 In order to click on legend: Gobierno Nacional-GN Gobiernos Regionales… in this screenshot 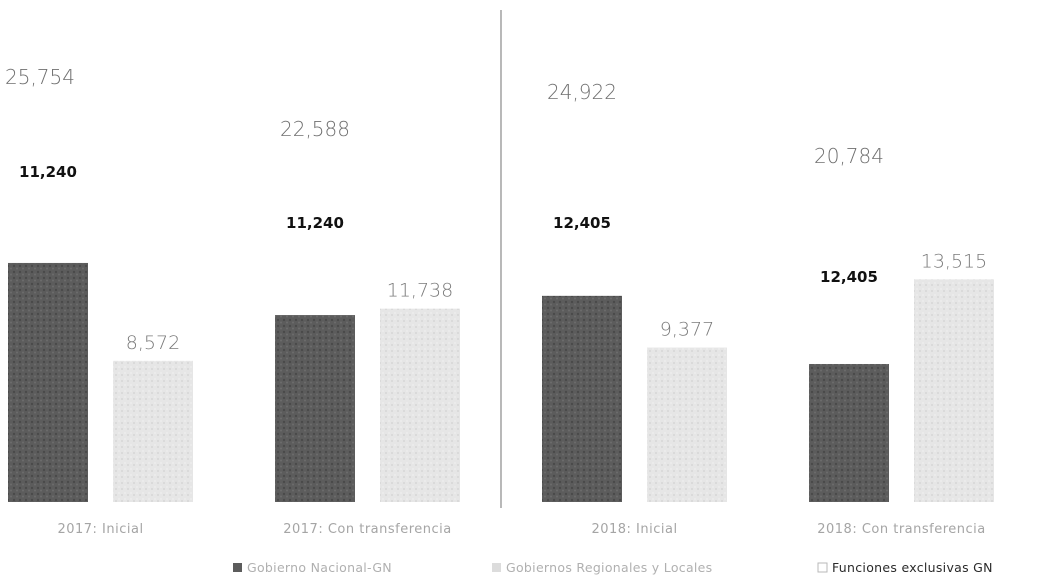, I will do `click(613, 567)`.